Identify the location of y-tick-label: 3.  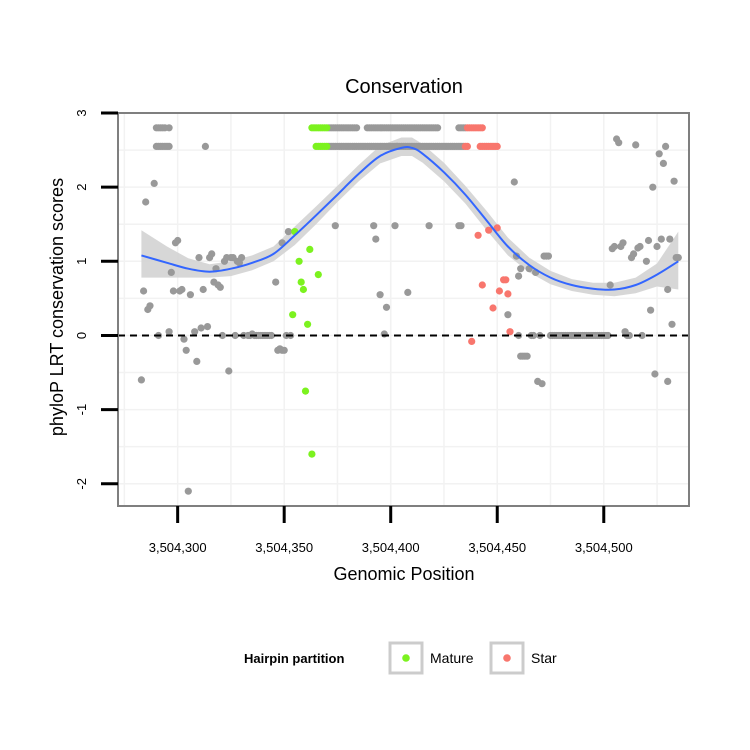
(81, 112).